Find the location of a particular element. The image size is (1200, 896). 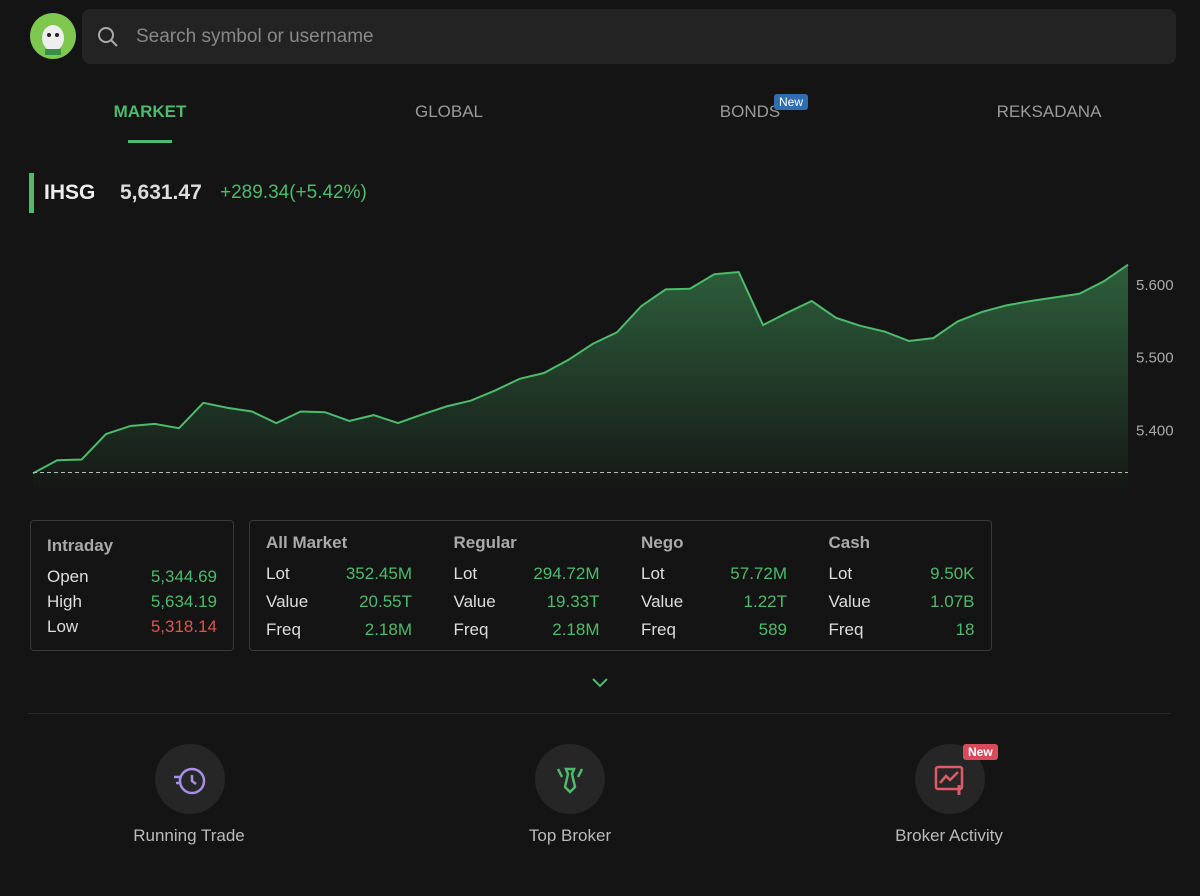

shortcut-label: Running Trade is located at coordinates (189, 835).